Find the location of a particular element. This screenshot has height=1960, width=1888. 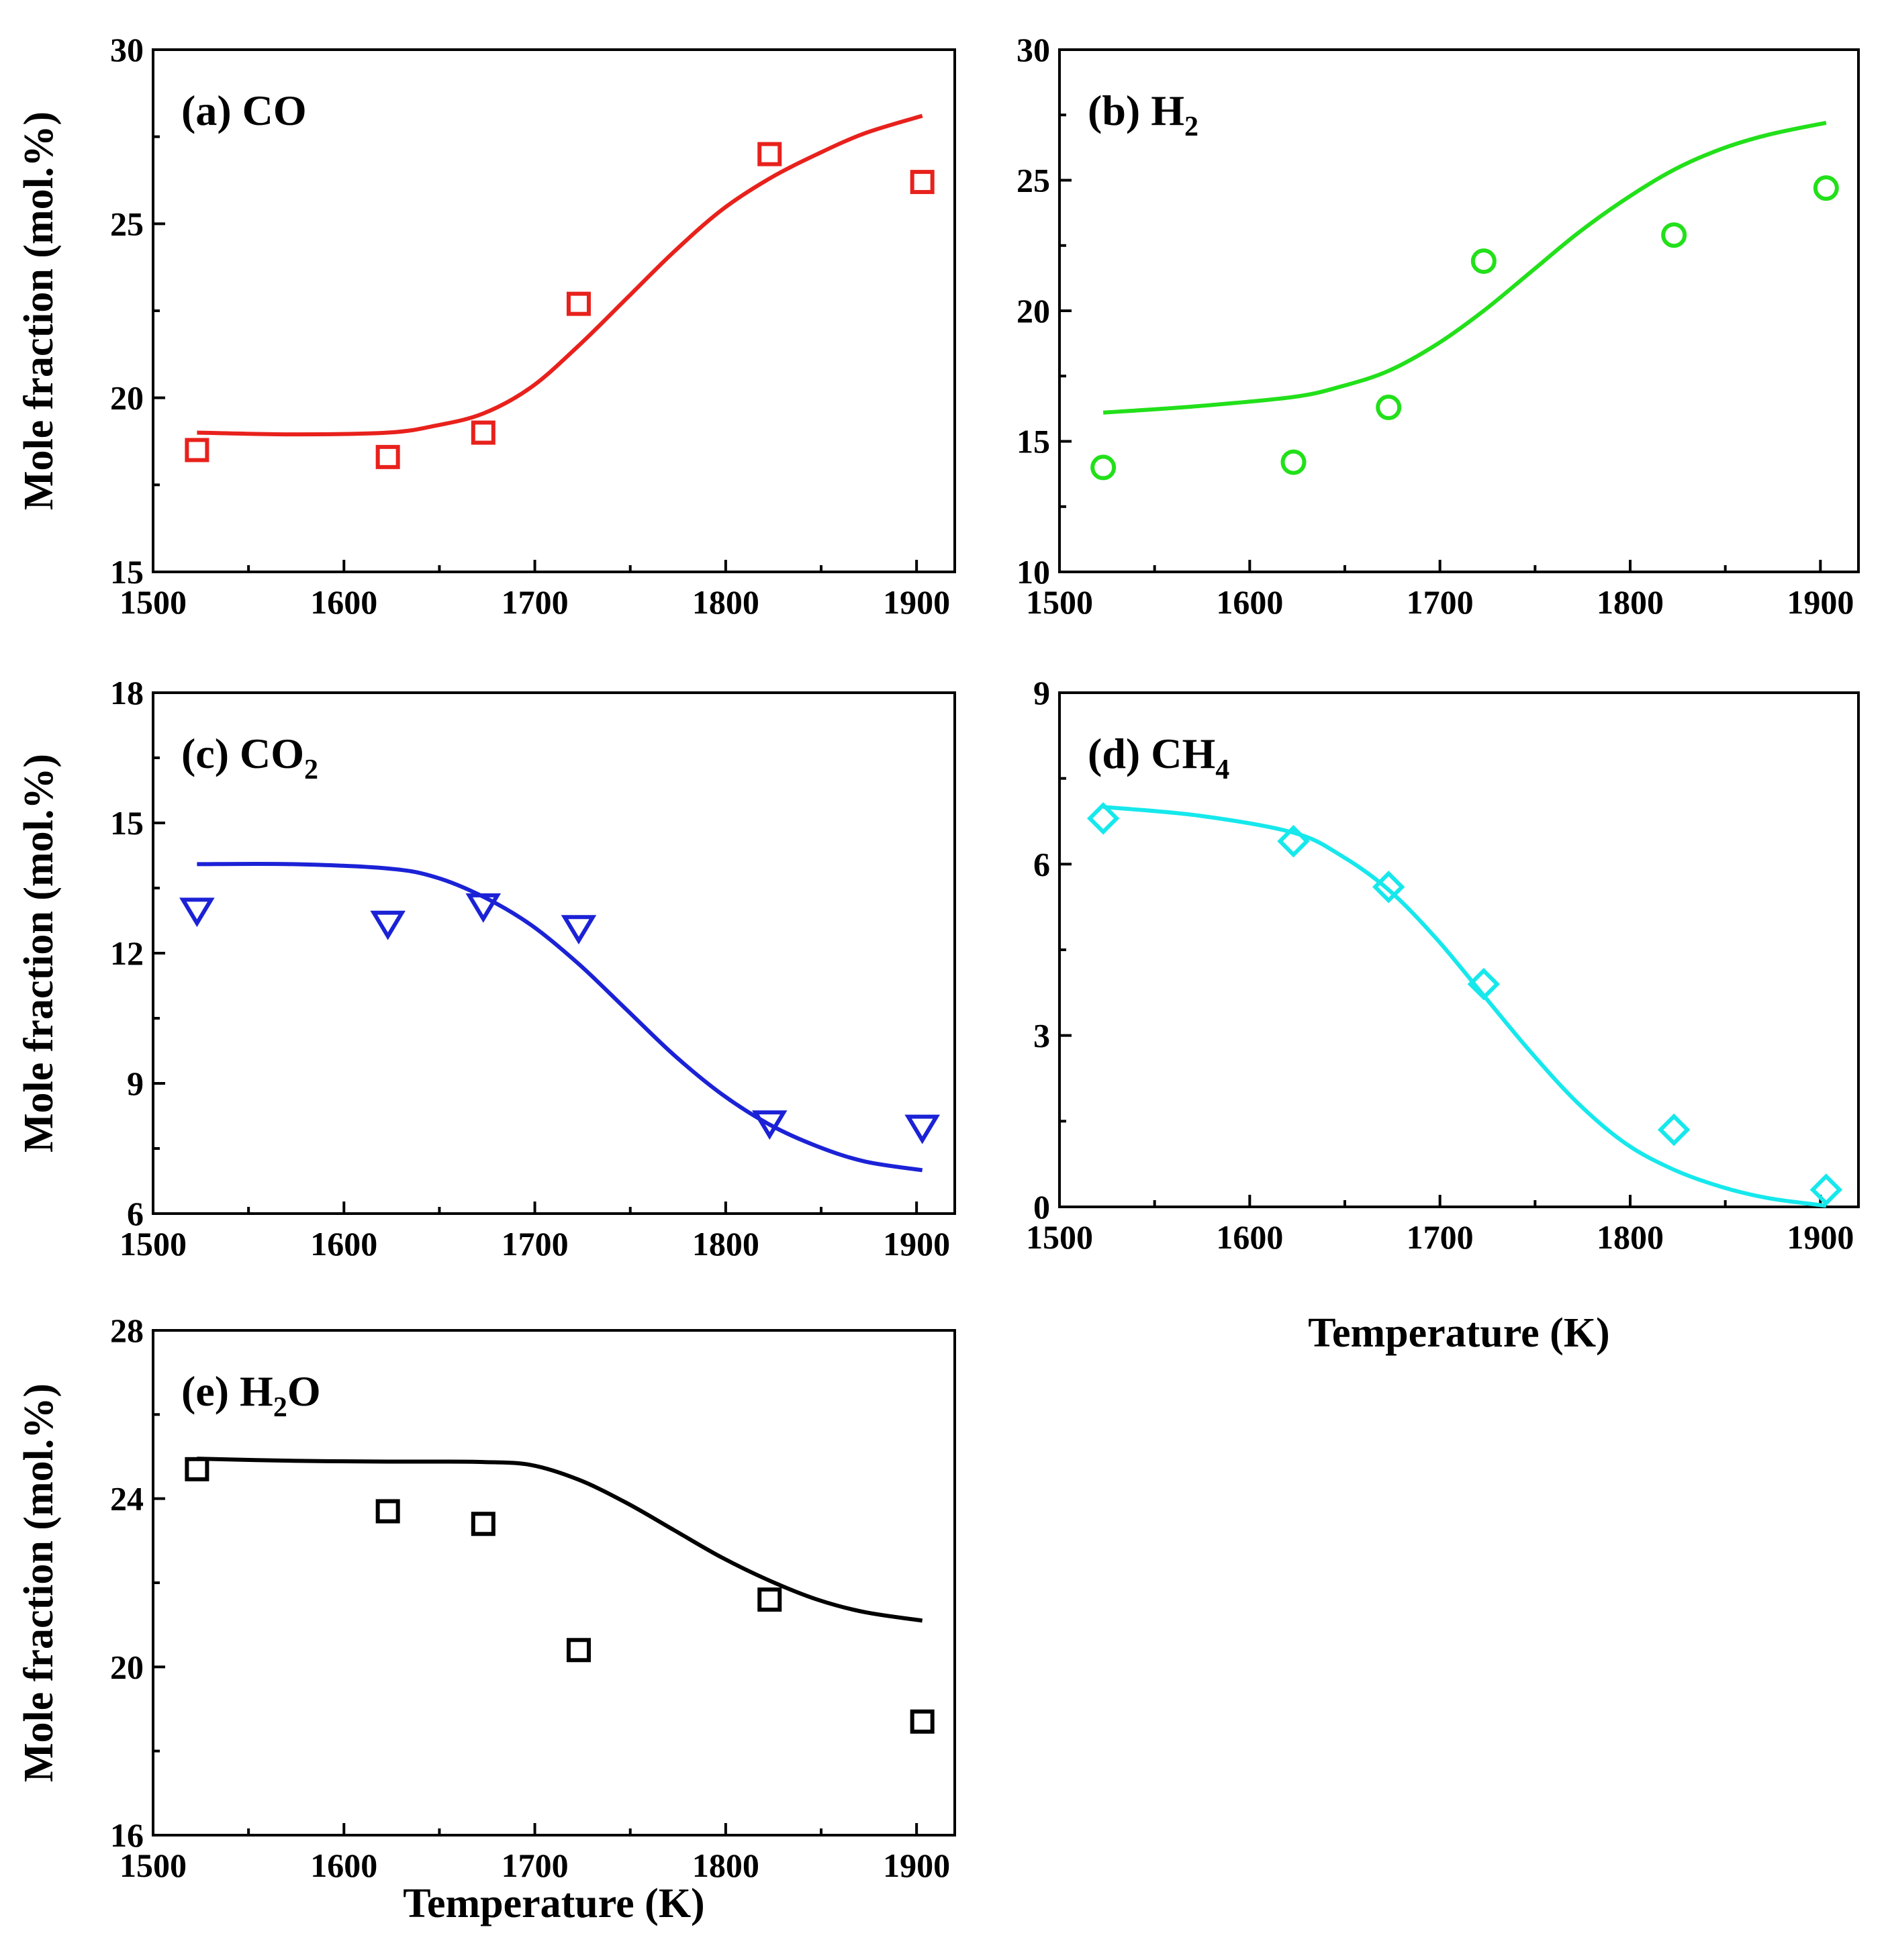

panel-title-subscript: 4 is located at coordinates (1222, 769).